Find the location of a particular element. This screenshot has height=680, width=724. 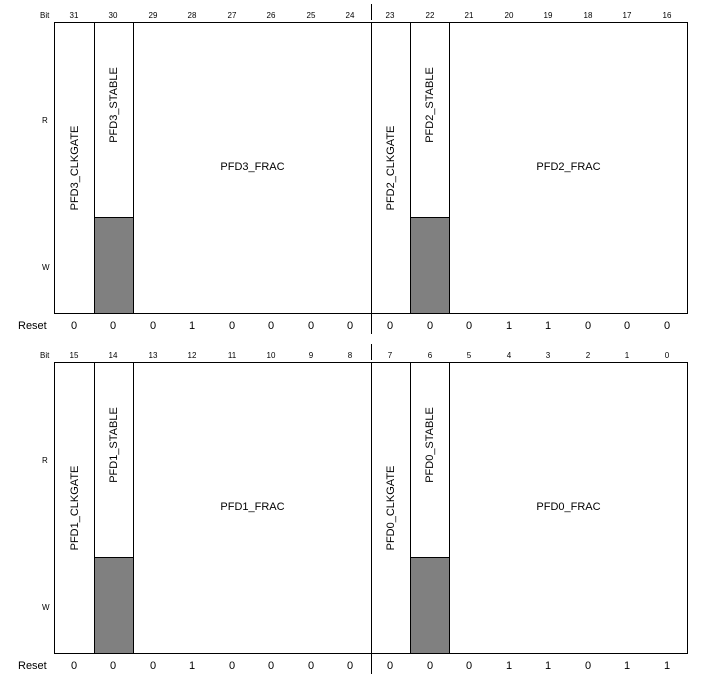

field-pfd0-stable: PFD0_STABLE is located at coordinates (430, 508).